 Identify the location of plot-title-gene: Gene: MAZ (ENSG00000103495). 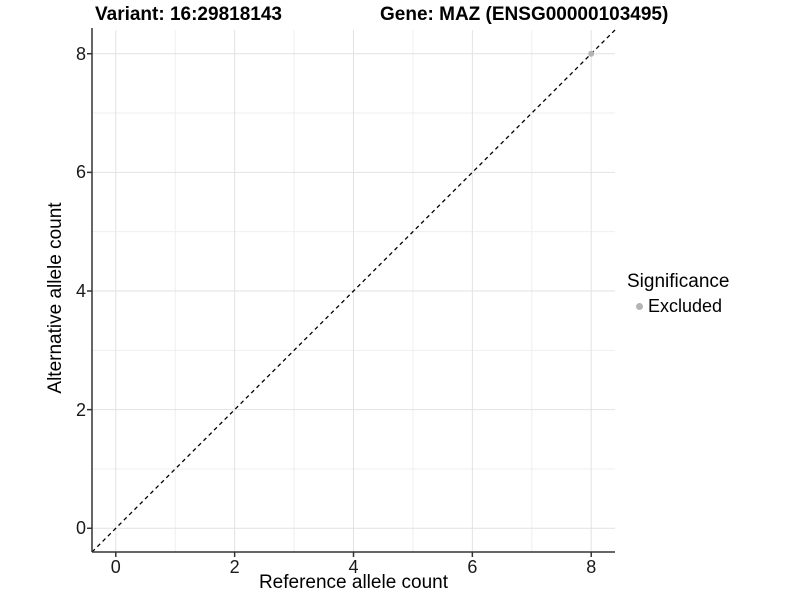
(524, 14).